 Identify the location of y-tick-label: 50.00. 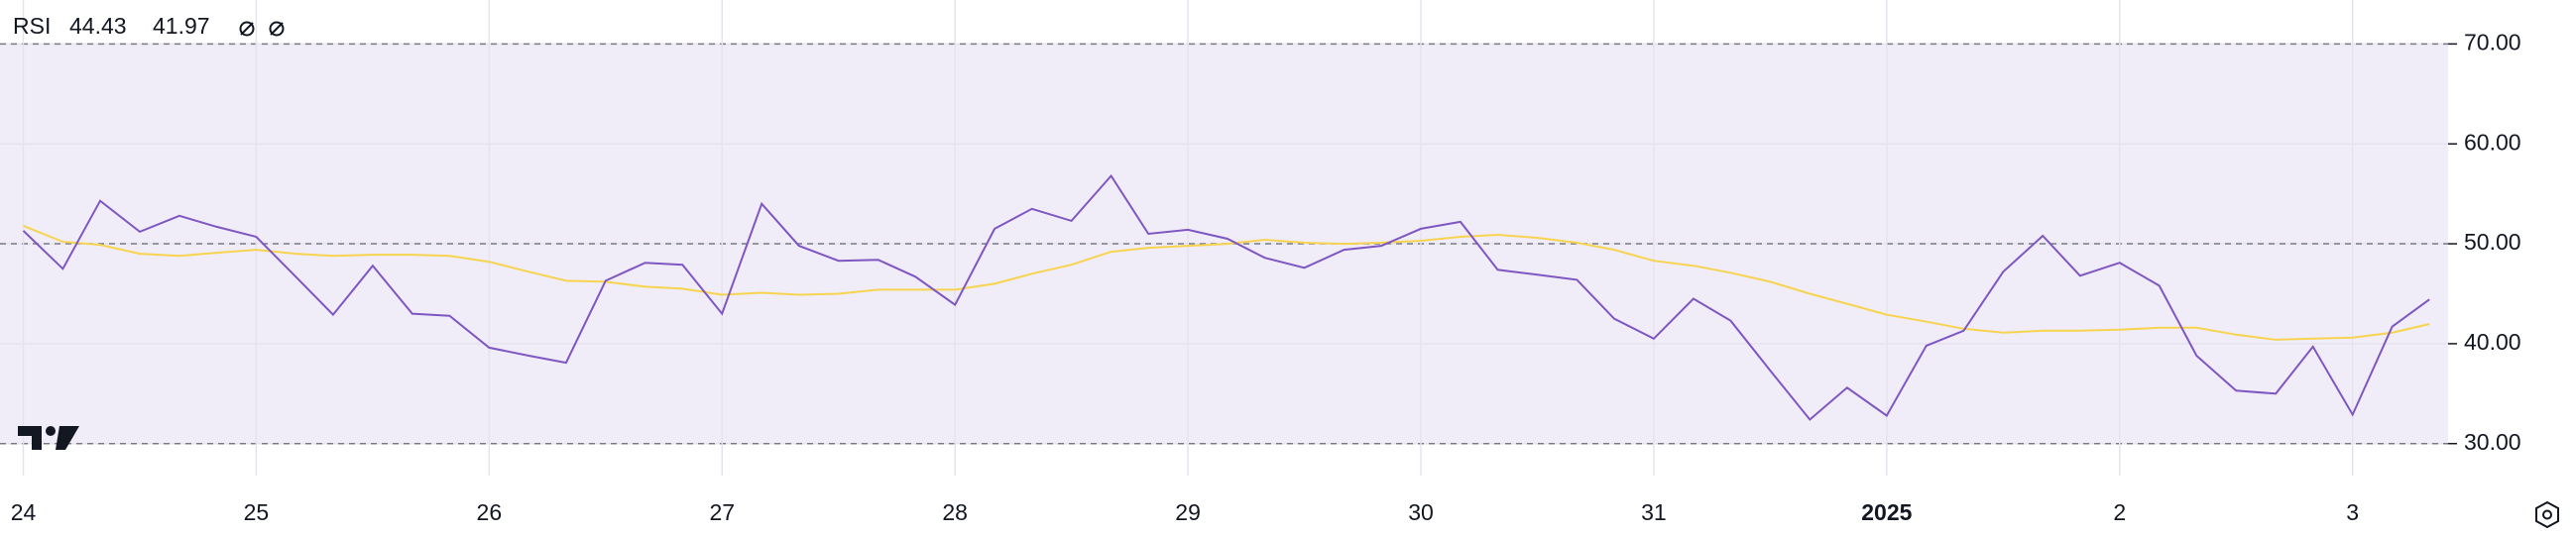
(2492, 242).